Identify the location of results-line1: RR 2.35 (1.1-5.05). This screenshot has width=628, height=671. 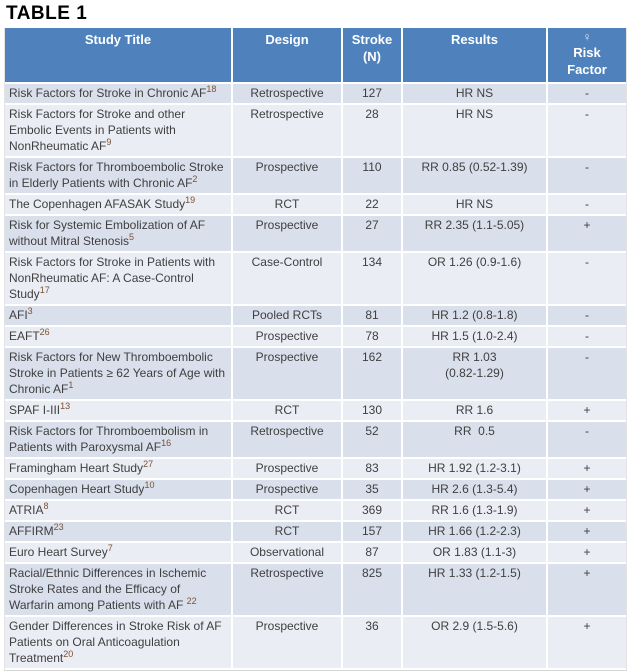
(474, 225).